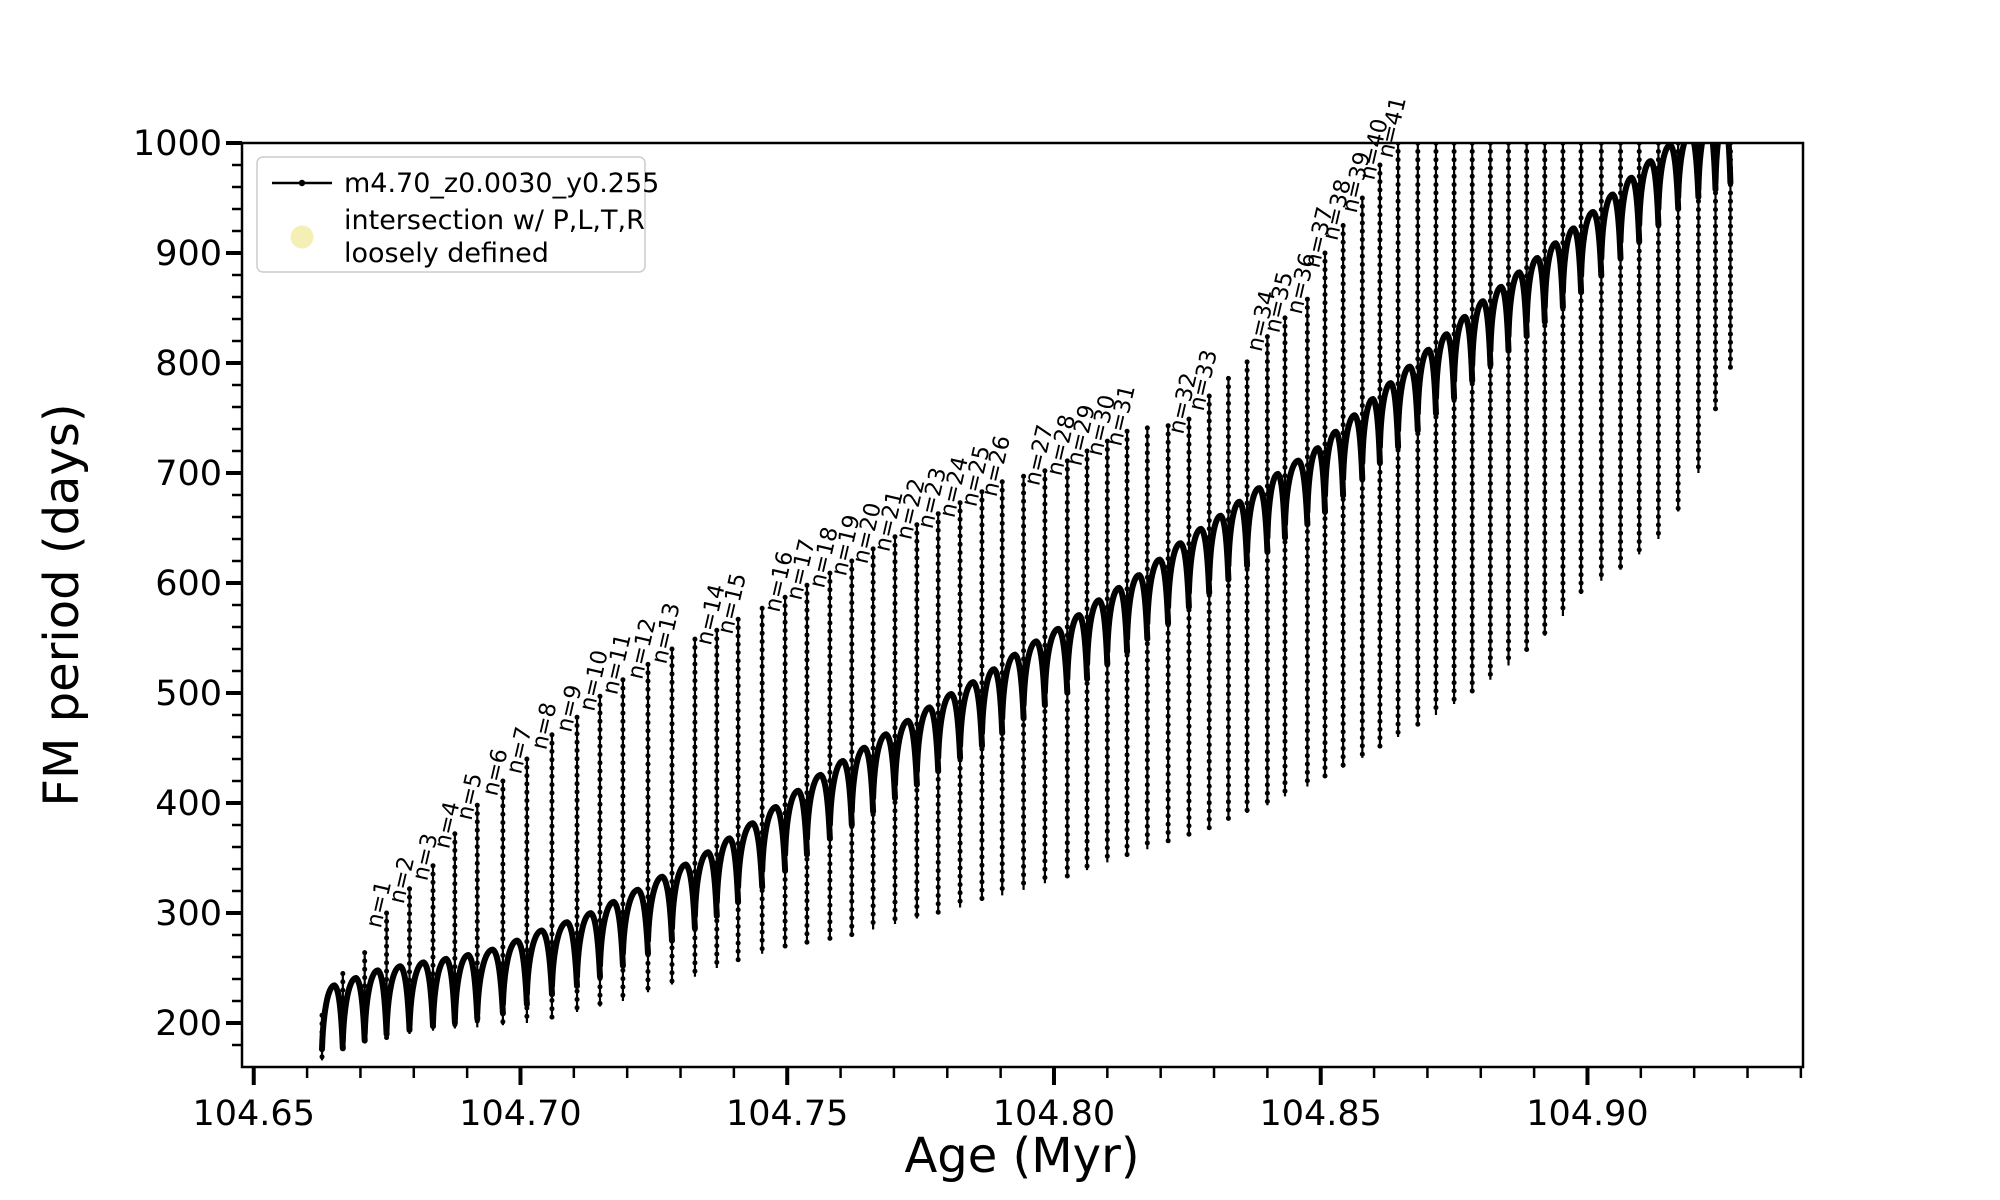 This screenshot has width=2000, height=1200. What do you see at coordinates (732, 604) in the screenshot?
I see `spike-label: n=15` at bounding box center [732, 604].